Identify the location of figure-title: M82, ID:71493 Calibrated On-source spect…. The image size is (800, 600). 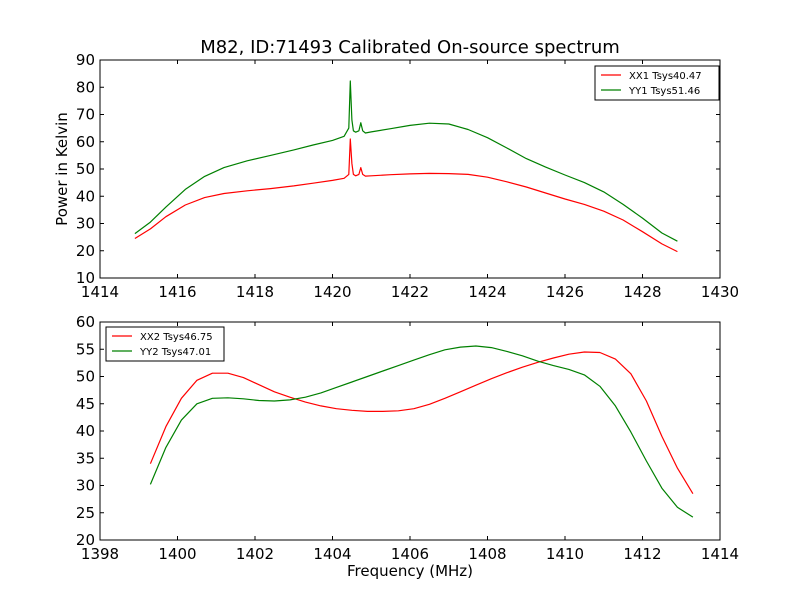
(410, 47).